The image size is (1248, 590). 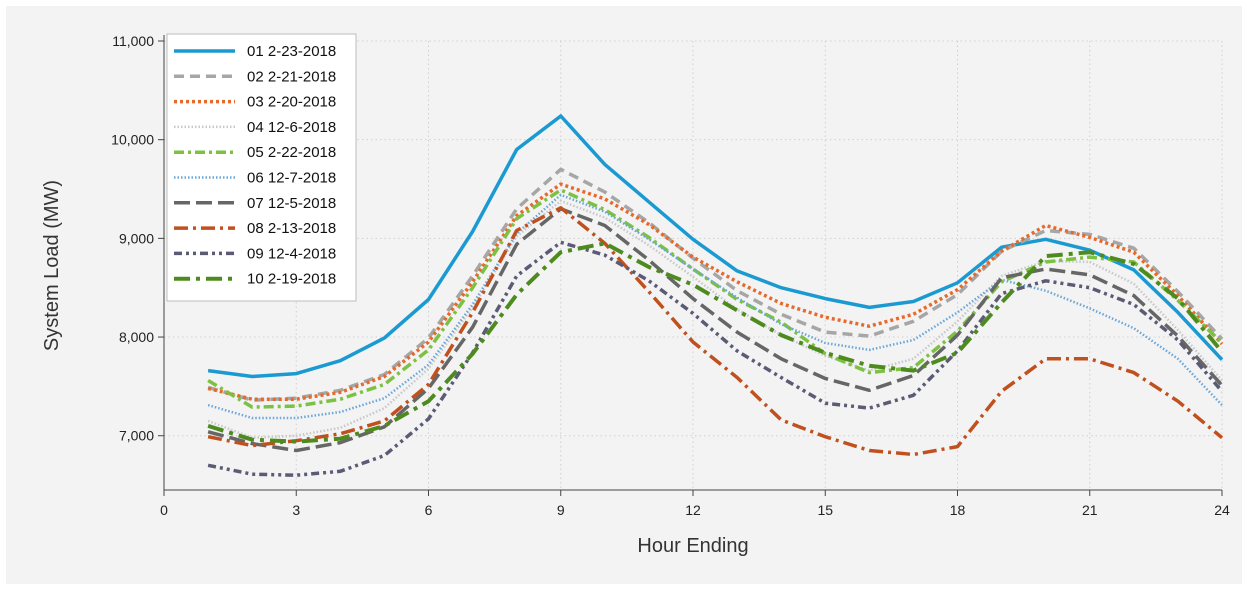 What do you see at coordinates (291, 253) in the screenshot?
I see `legend-label-9: 09 12-4-2018` at bounding box center [291, 253].